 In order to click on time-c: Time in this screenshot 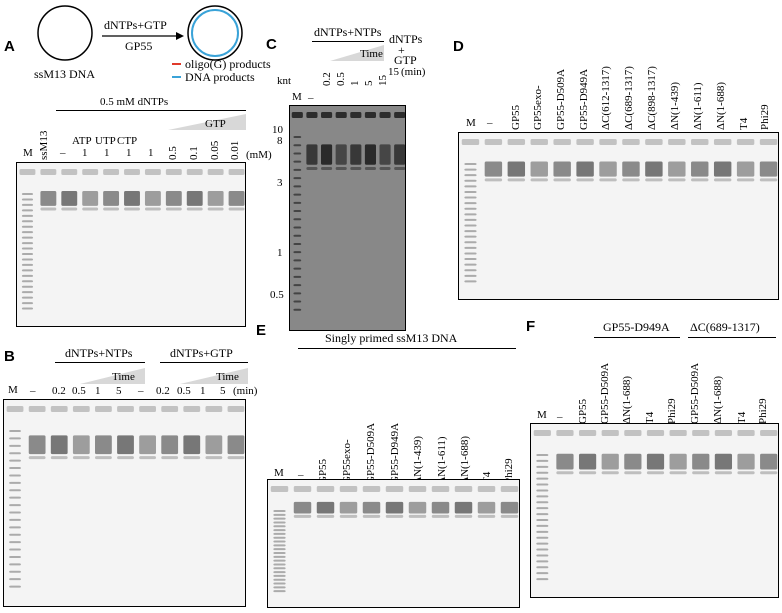, I will do `click(371, 54)`.